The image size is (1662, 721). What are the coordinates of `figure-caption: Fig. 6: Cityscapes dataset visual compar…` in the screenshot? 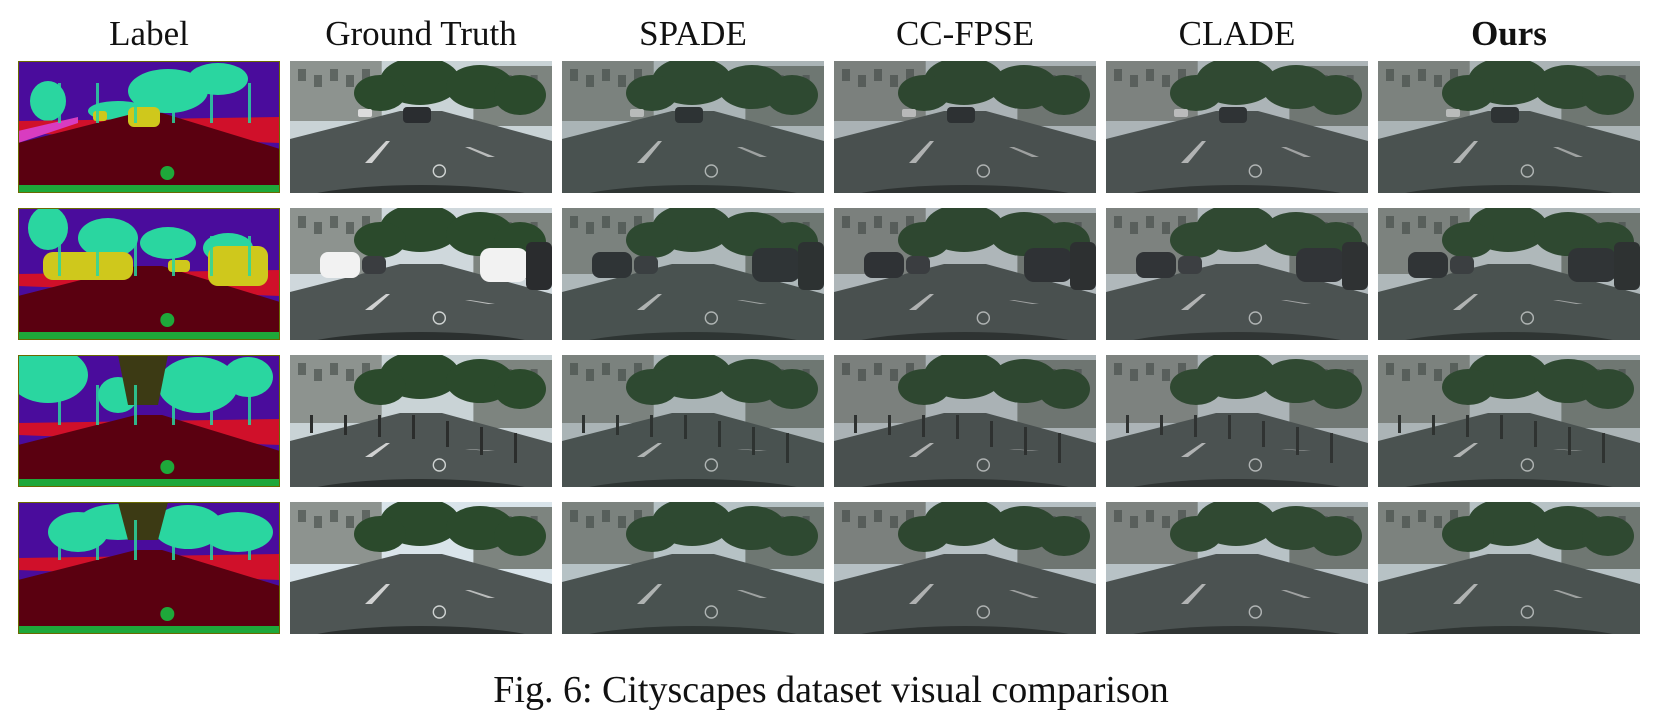 It's located at (831, 690).